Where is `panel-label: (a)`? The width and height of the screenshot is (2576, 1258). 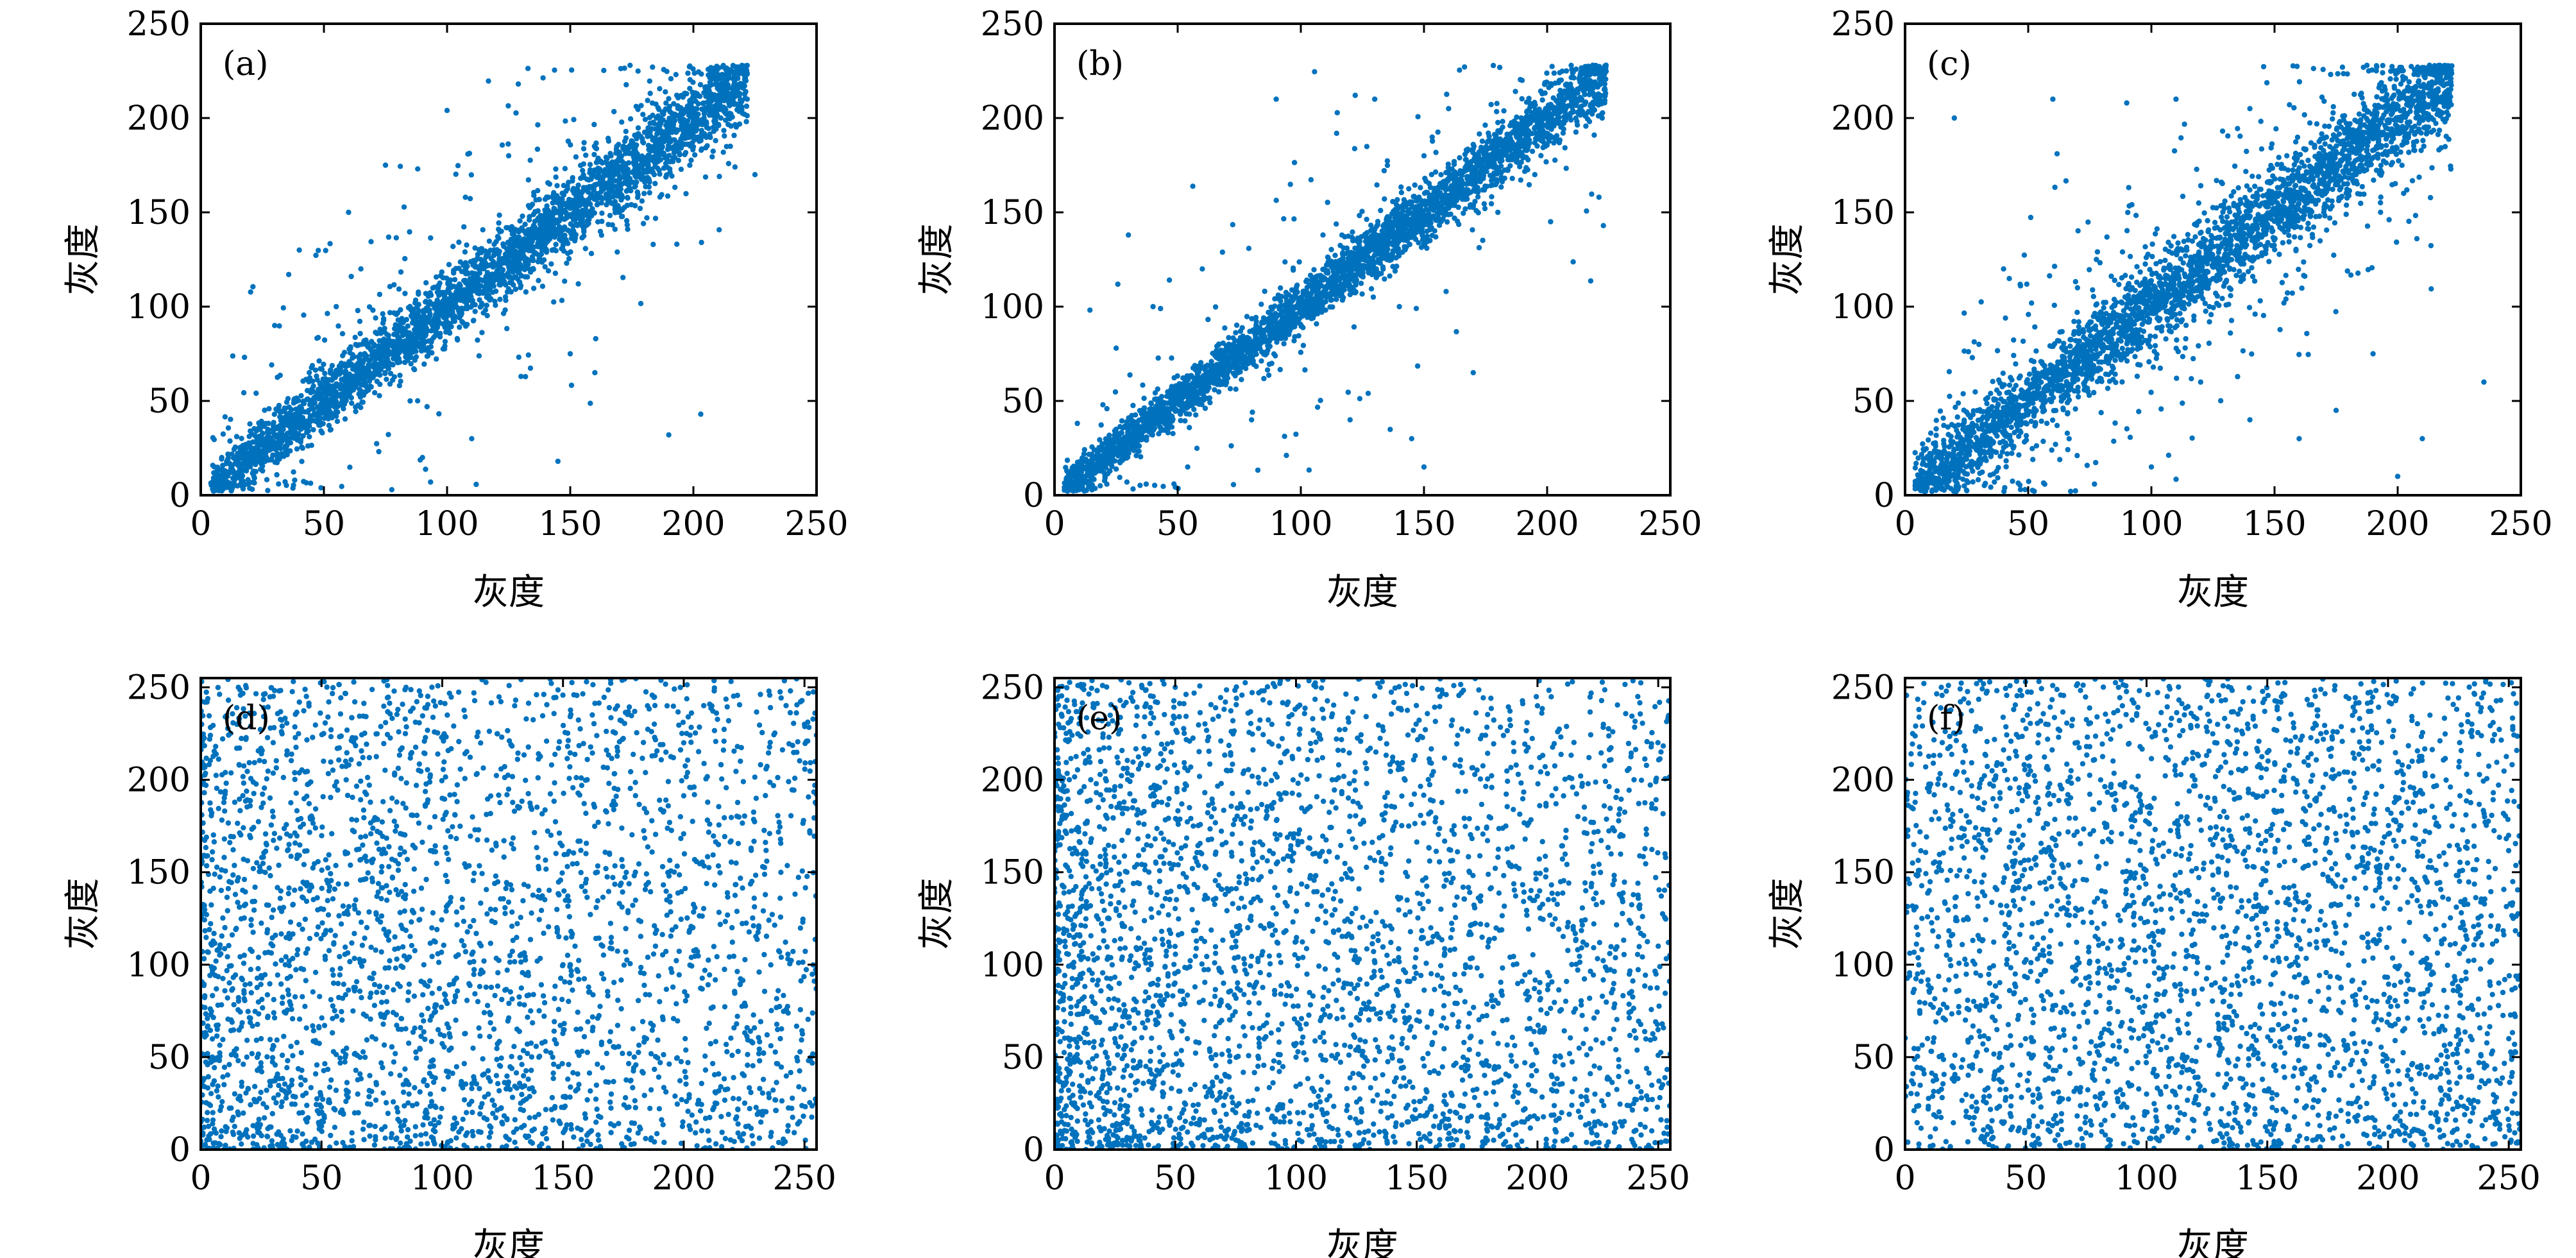
panel-label: (a) is located at coordinates (246, 64).